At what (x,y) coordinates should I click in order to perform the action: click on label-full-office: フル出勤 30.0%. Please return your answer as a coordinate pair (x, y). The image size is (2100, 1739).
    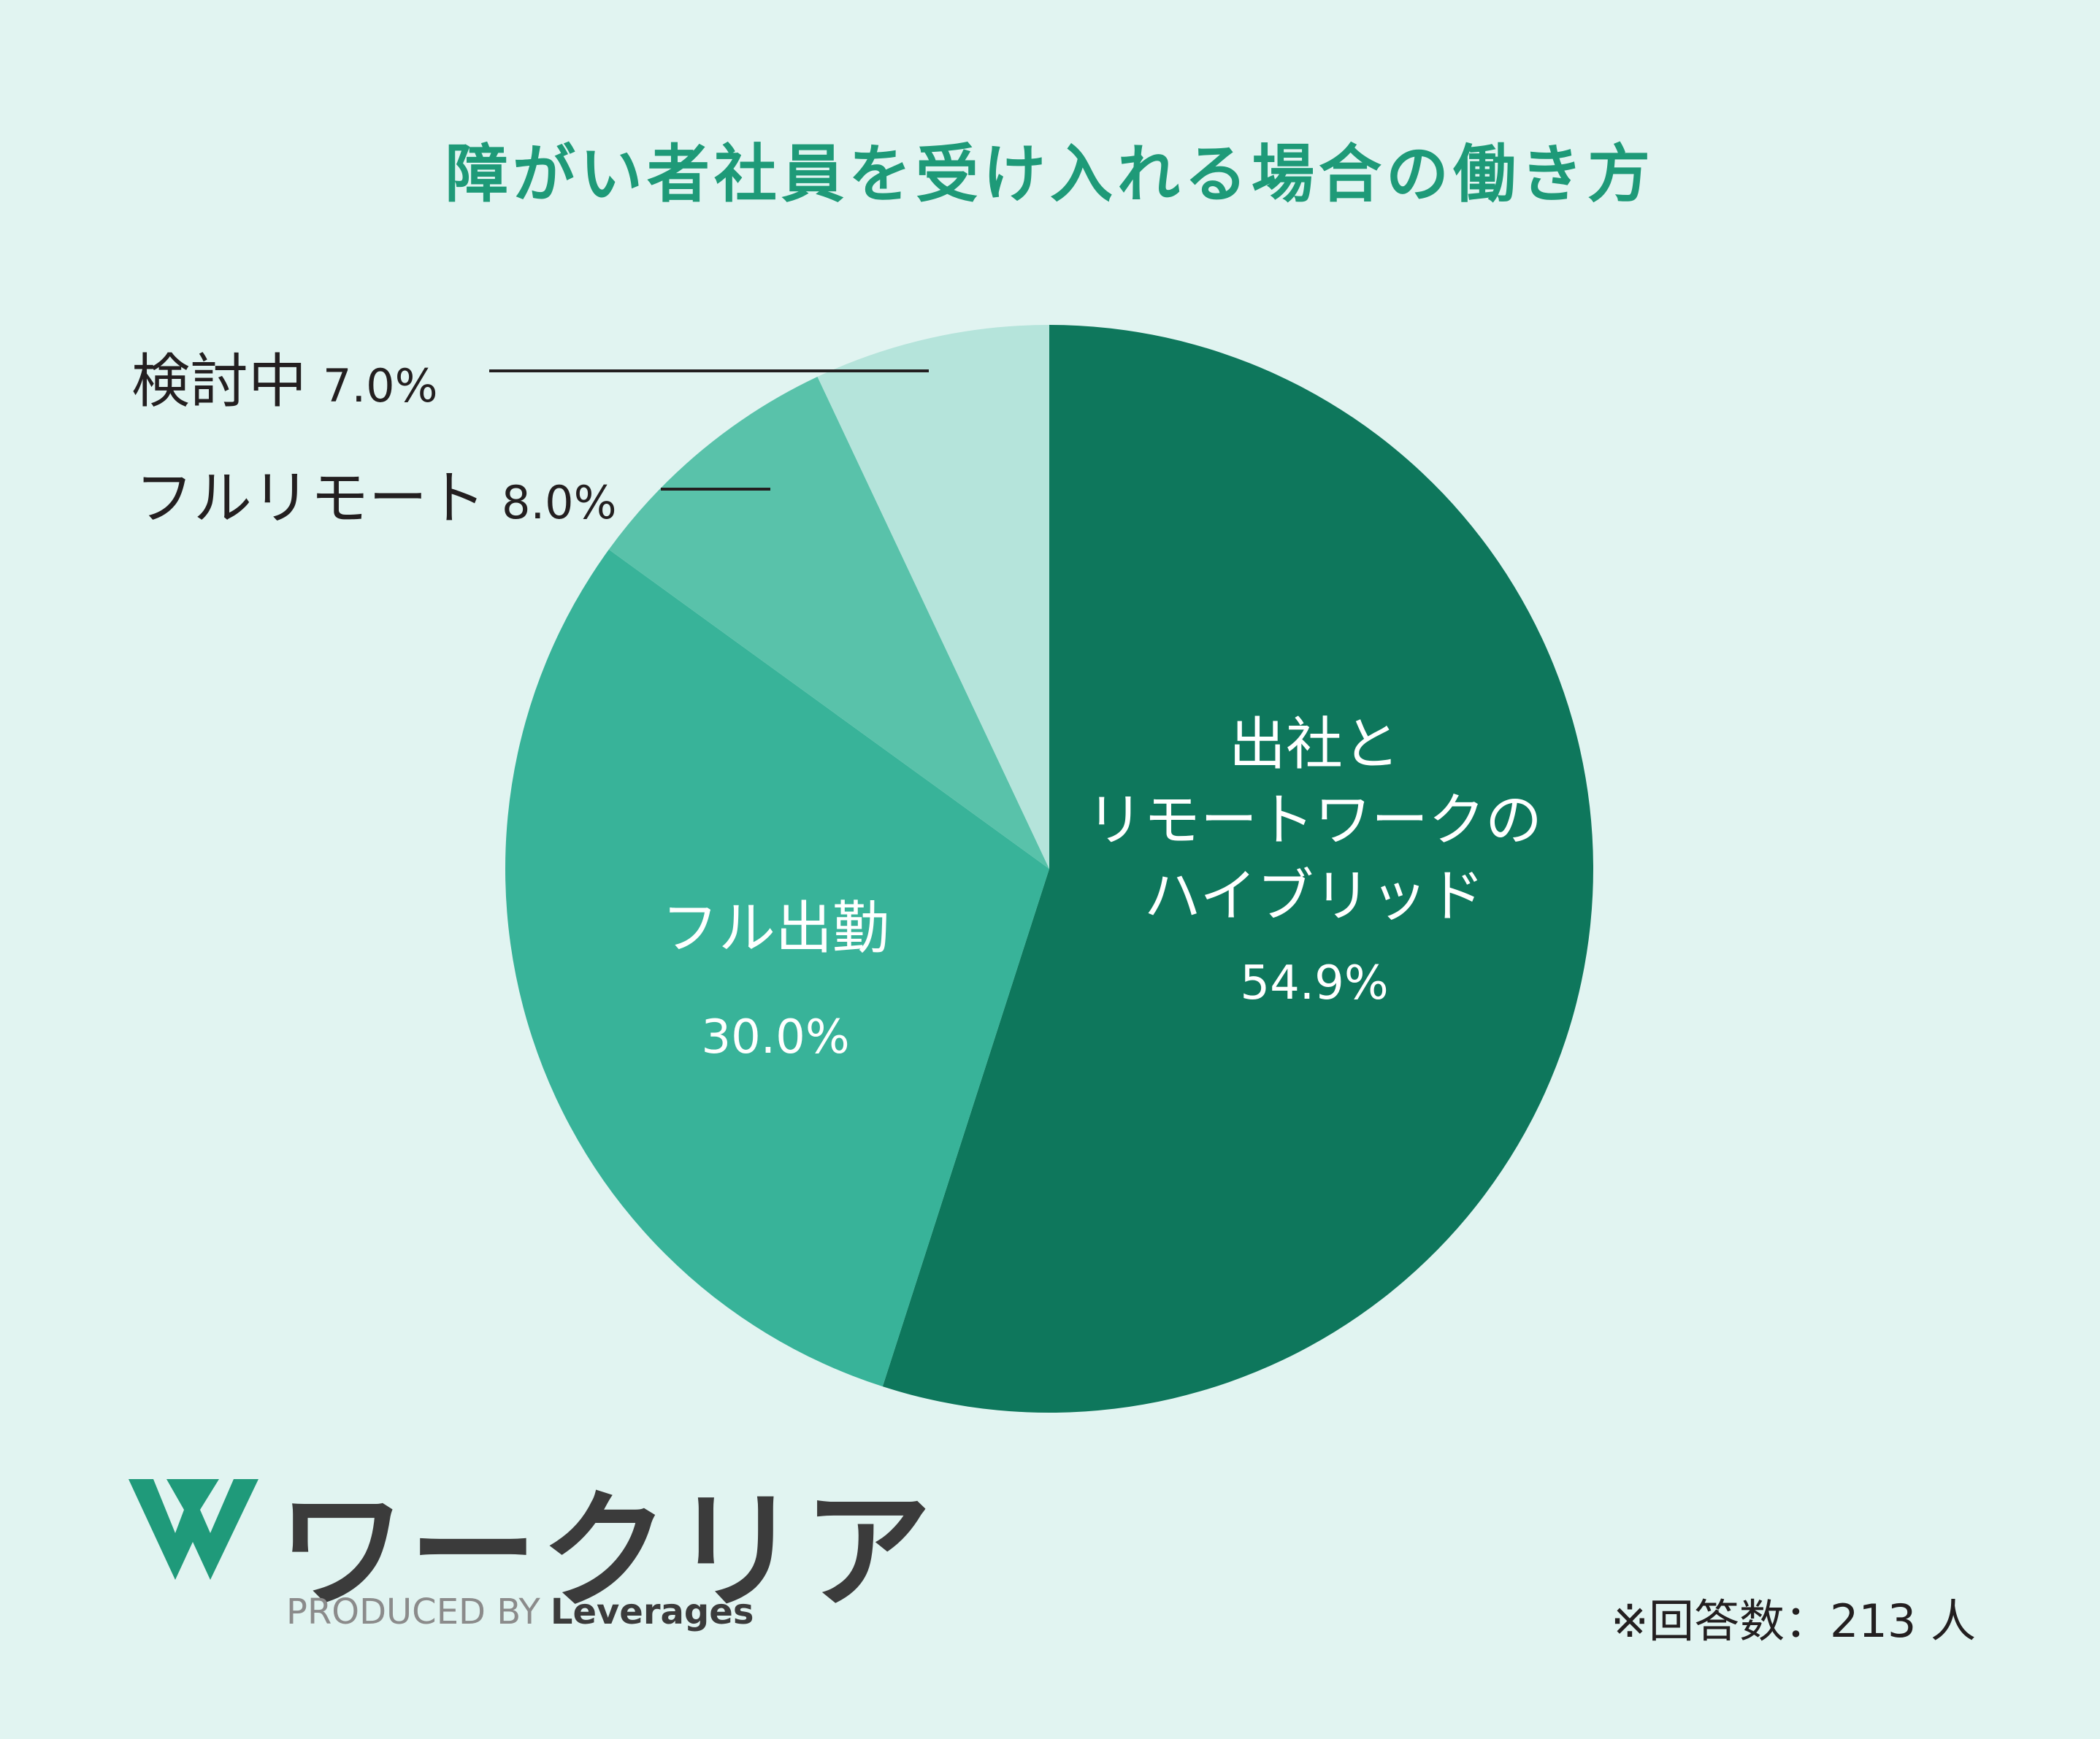
    Looking at the image, I should click on (775, 978).